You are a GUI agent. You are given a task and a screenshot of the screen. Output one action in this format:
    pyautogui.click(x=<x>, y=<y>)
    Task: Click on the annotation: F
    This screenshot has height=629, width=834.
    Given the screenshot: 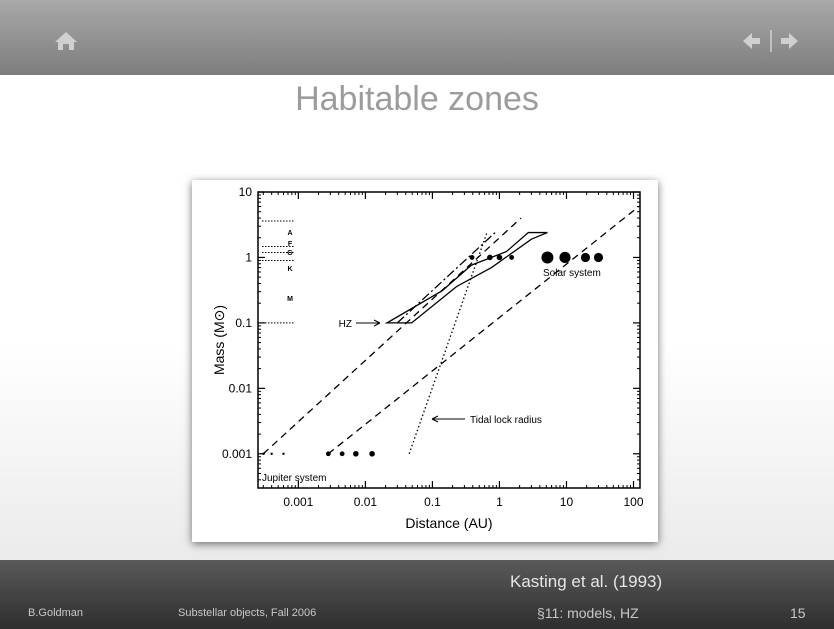 What is the action you would take?
    pyautogui.click(x=290, y=244)
    